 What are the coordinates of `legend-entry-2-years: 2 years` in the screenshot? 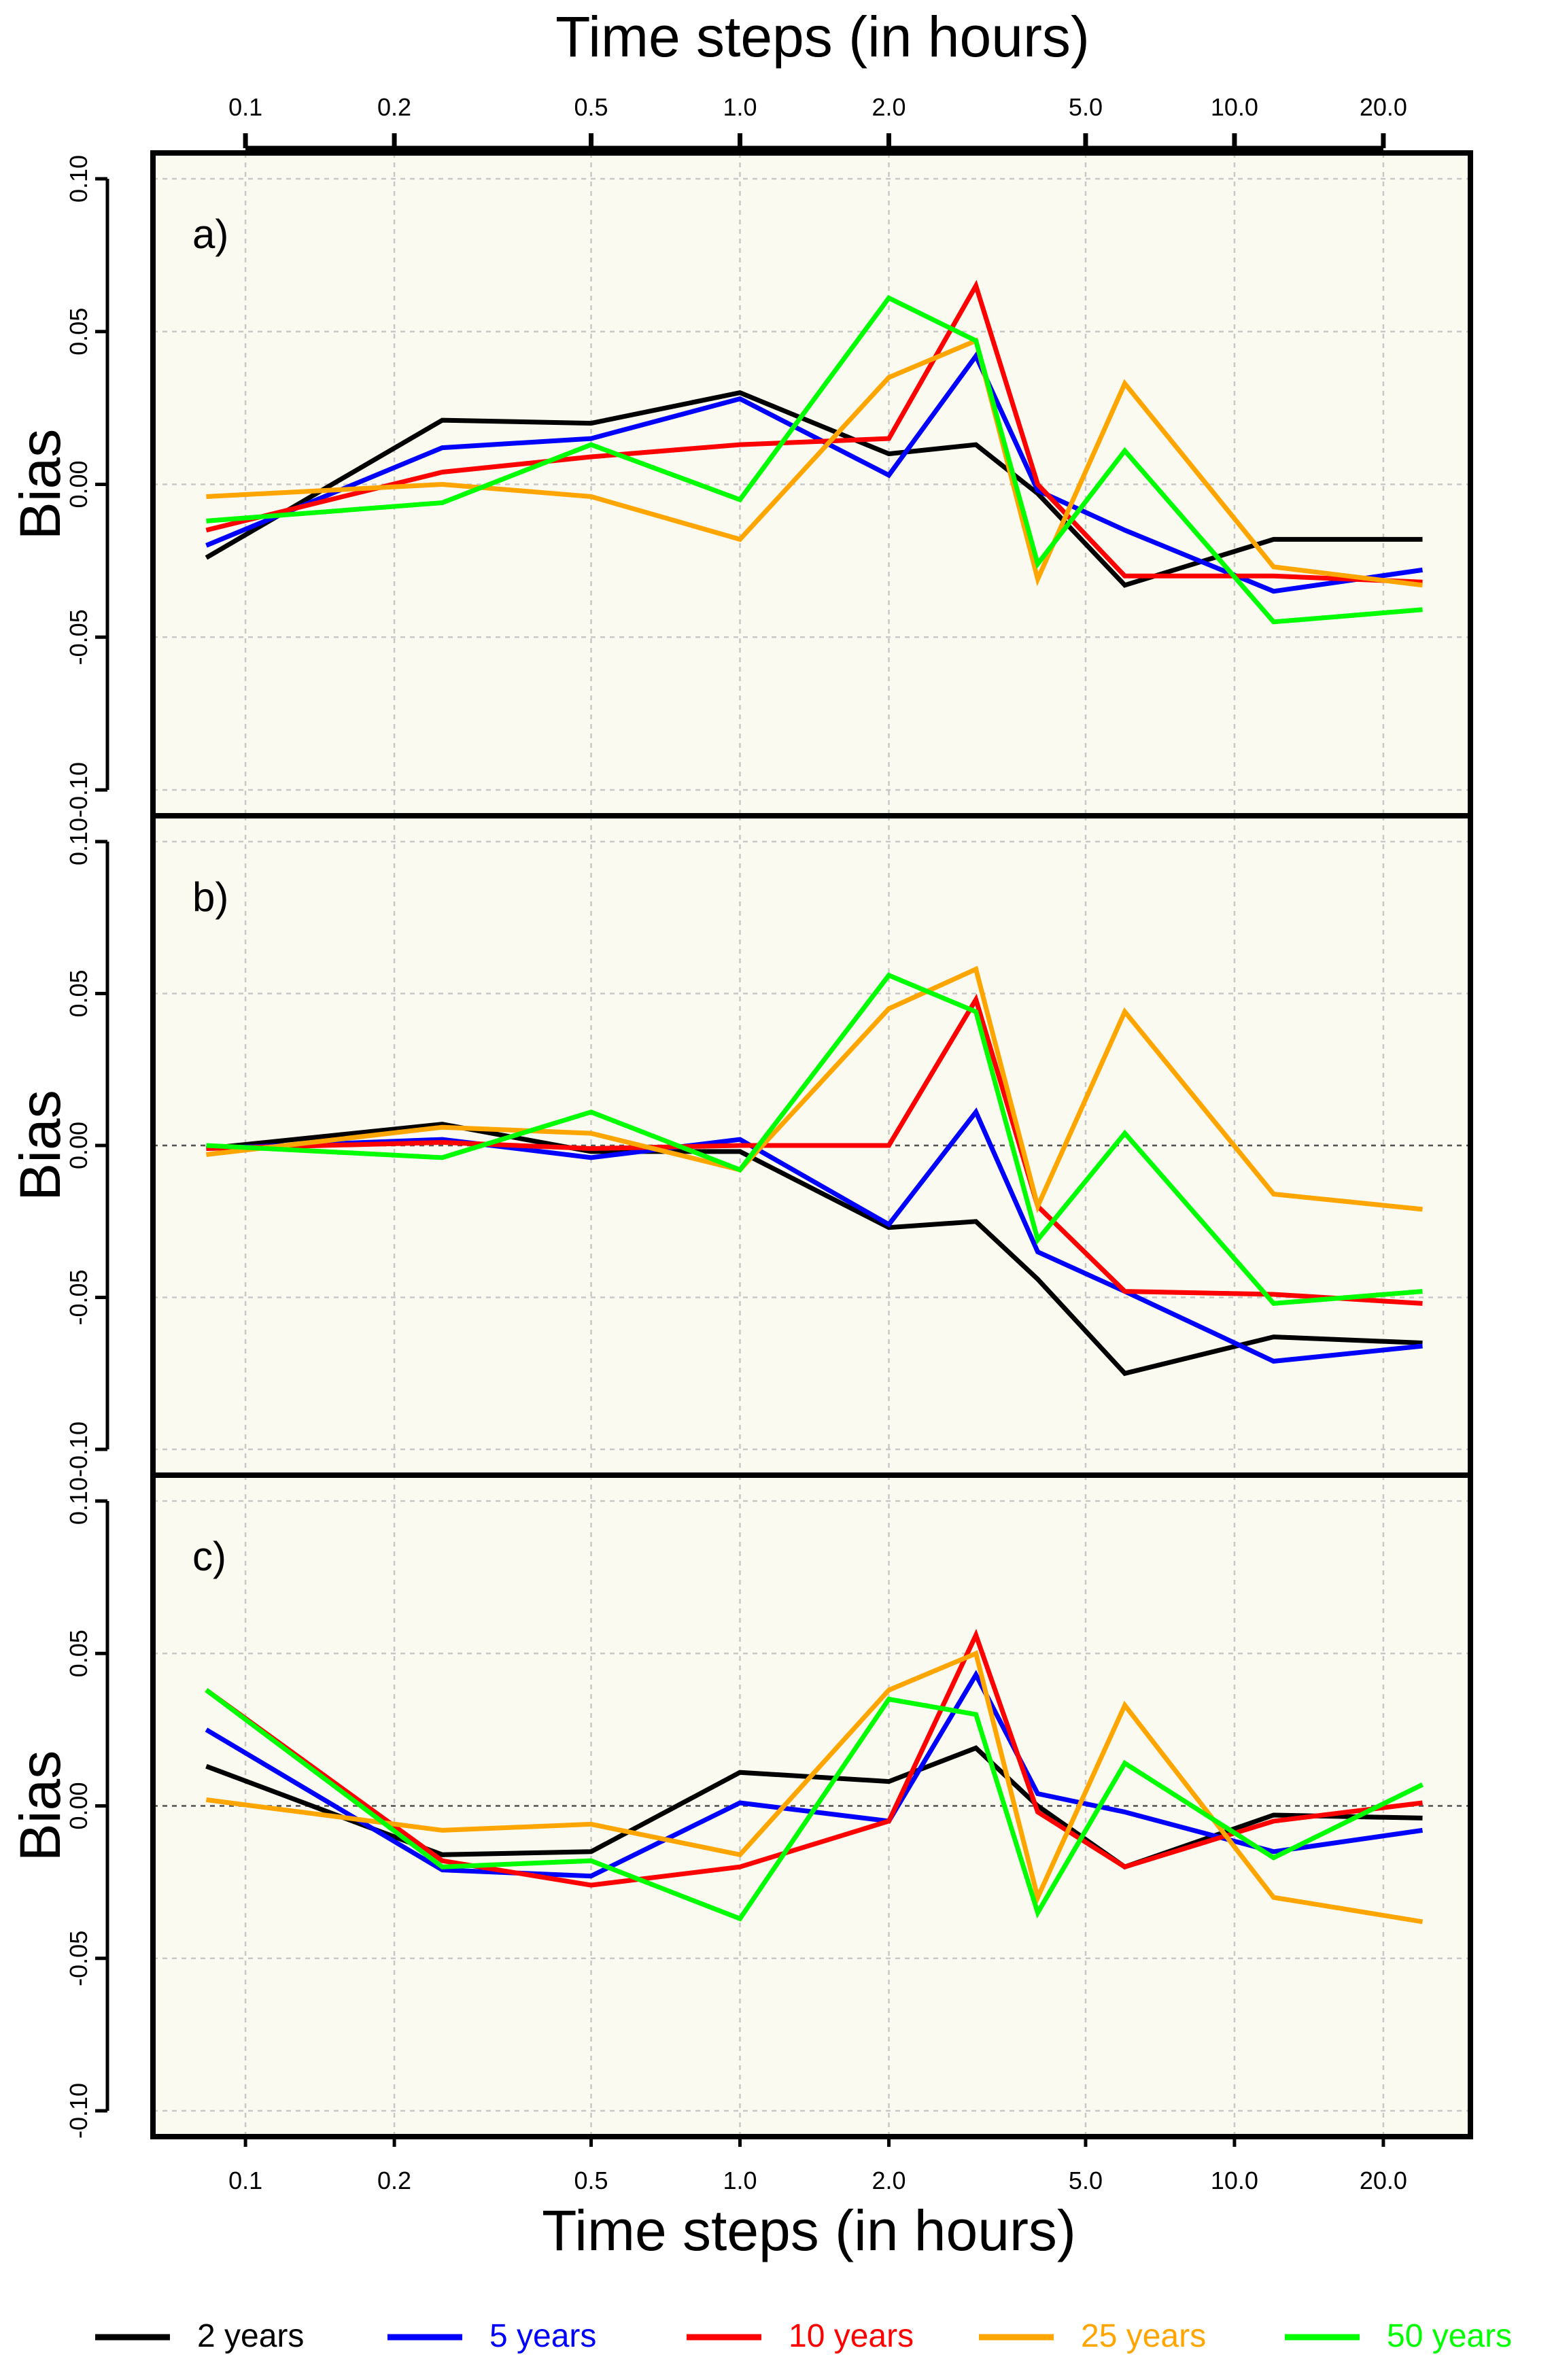 It's located at (200, 2336).